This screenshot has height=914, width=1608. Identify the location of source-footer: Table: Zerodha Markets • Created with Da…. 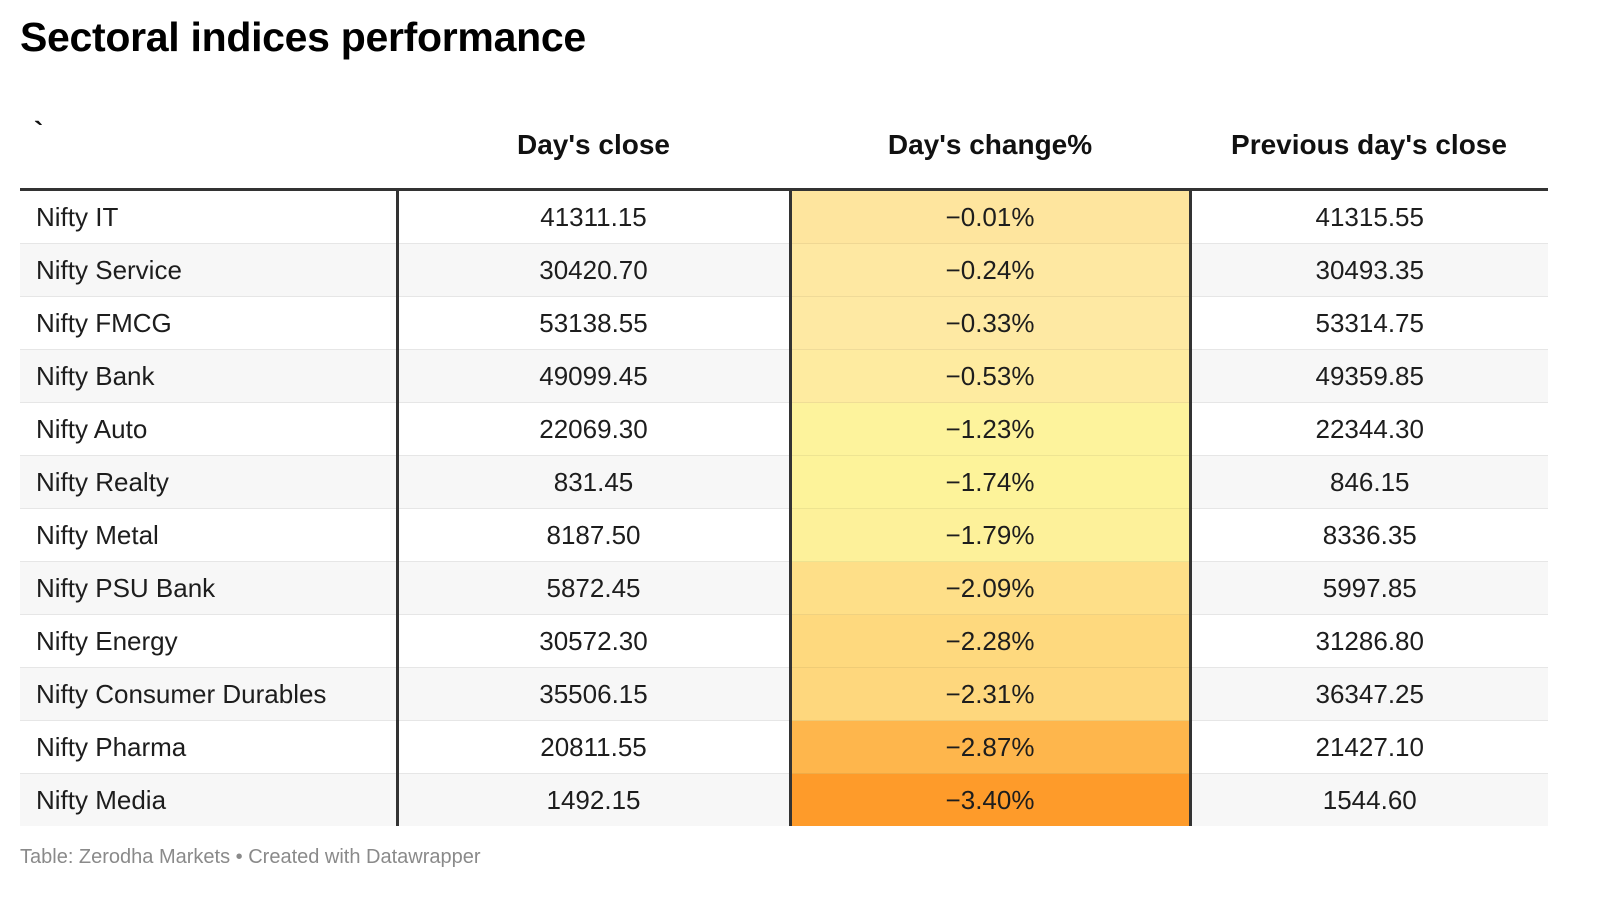
(250, 857).